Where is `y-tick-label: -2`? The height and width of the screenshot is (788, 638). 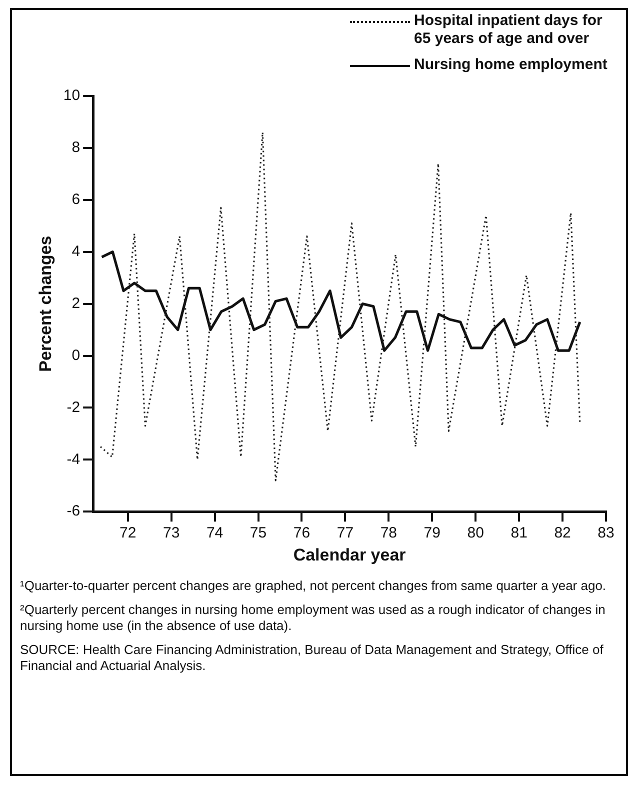 y-tick-label: -2 is located at coordinates (73, 407).